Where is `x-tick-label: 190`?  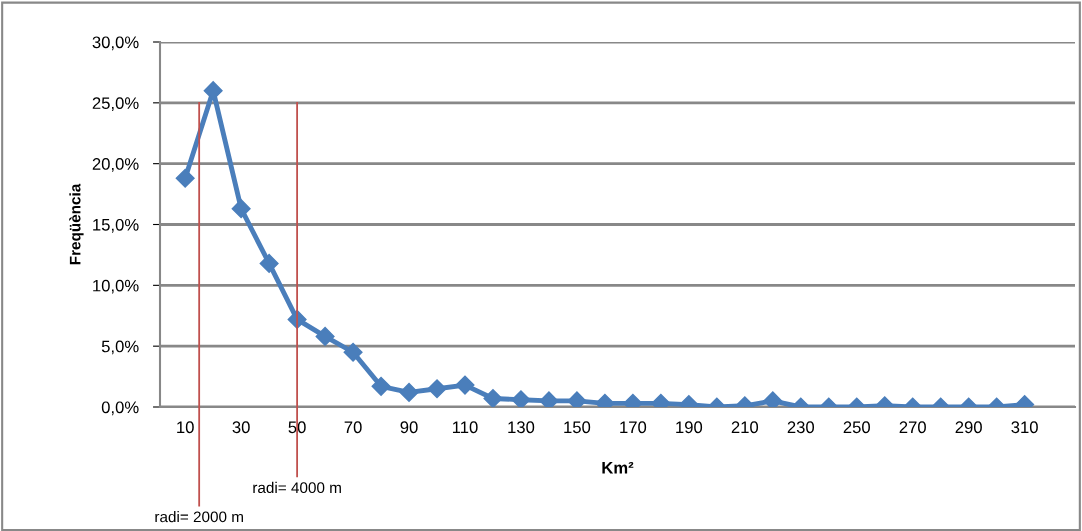 x-tick-label: 190 is located at coordinates (689, 427).